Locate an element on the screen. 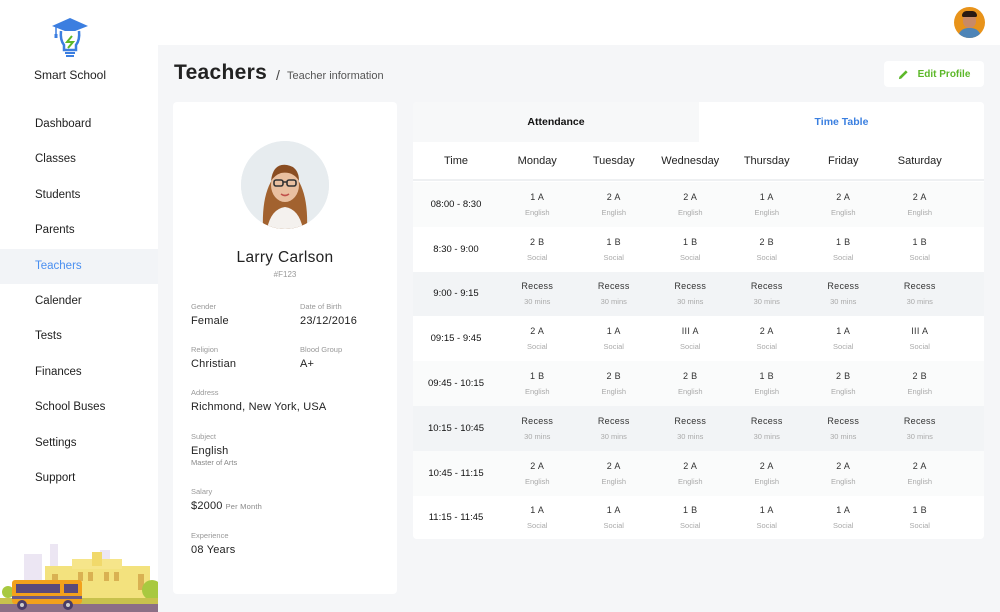 This screenshot has width=1000, height=612. sidebar-item-finances: Finances is located at coordinates (58, 371).